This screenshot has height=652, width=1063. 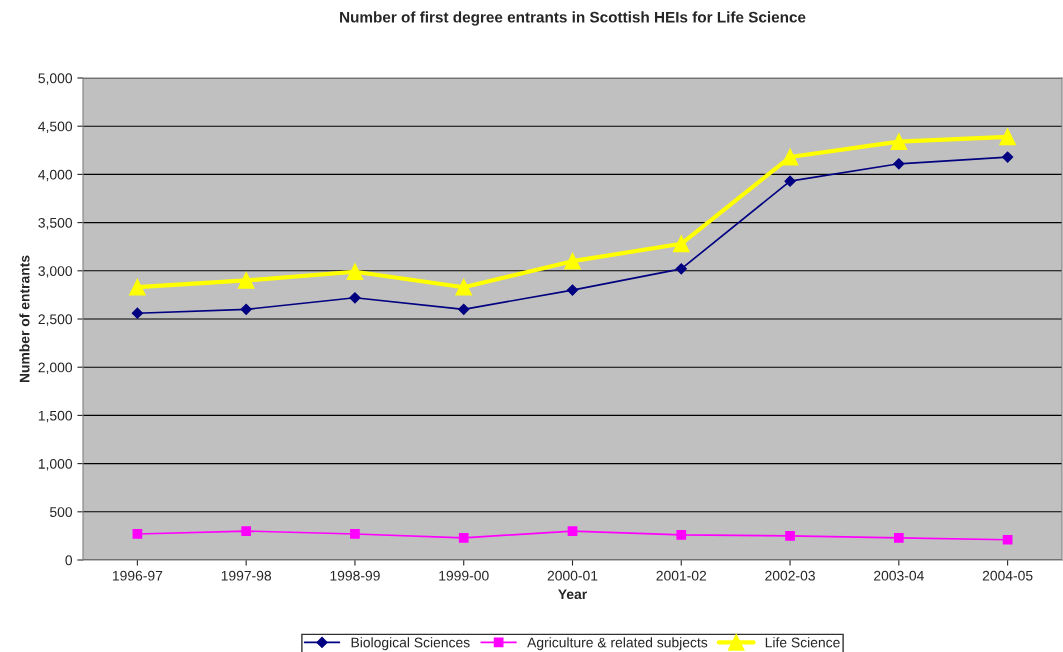 What do you see at coordinates (464, 575) in the screenshot?
I see `x-tick-label: 1999-00` at bounding box center [464, 575].